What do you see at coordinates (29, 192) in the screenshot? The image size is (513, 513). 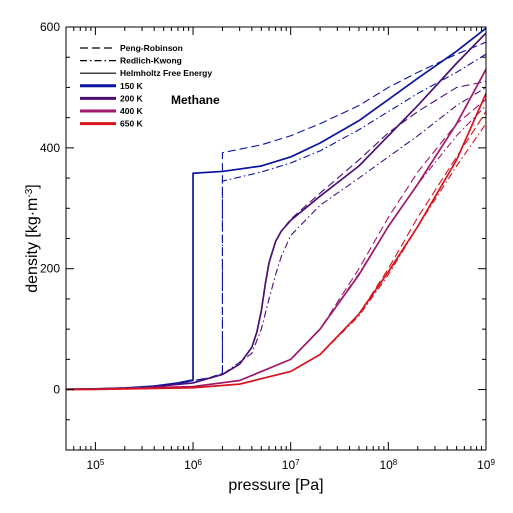 I see `y-axis-title-superscript: -3` at bounding box center [29, 192].